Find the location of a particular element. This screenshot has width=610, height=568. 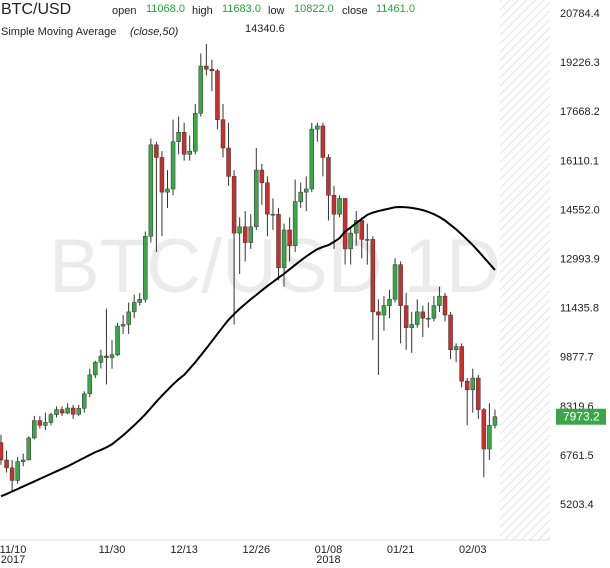

y-tick-label: 9877.7 is located at coordinates (577, 358).